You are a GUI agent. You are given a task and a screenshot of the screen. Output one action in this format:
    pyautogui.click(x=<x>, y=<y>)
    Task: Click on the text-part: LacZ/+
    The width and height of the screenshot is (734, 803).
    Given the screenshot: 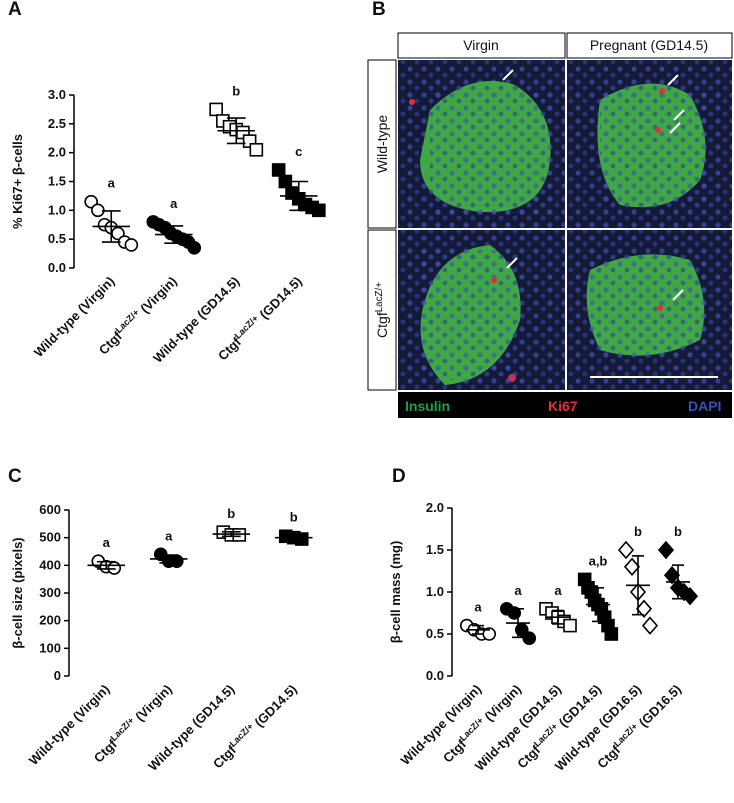 What is the action you would take?
    pyautogui.click(x=379, y=297)
    